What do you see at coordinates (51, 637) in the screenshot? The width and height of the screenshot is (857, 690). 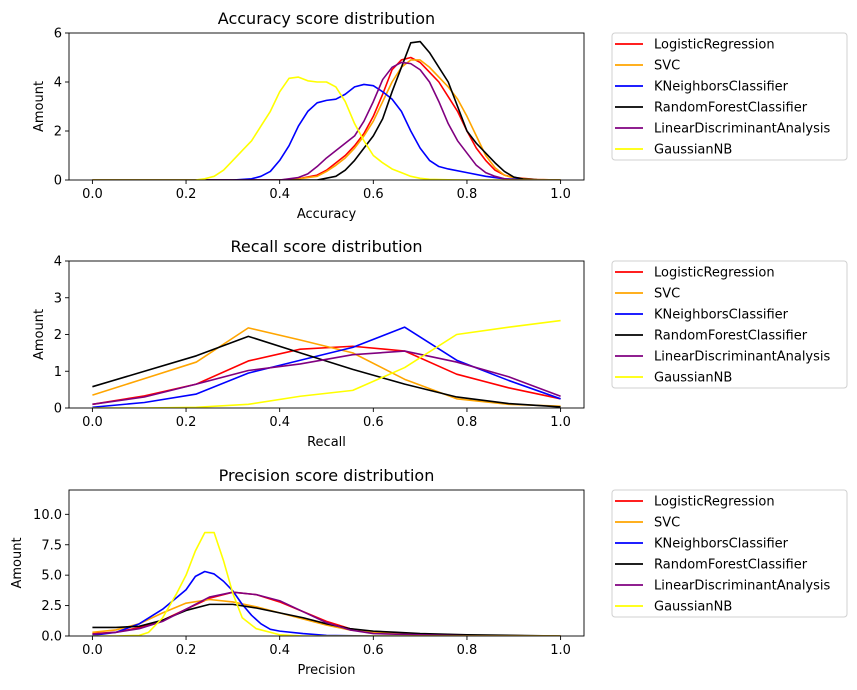 I see `y-tick-label: 0.0` at bounding box center [51, 637].